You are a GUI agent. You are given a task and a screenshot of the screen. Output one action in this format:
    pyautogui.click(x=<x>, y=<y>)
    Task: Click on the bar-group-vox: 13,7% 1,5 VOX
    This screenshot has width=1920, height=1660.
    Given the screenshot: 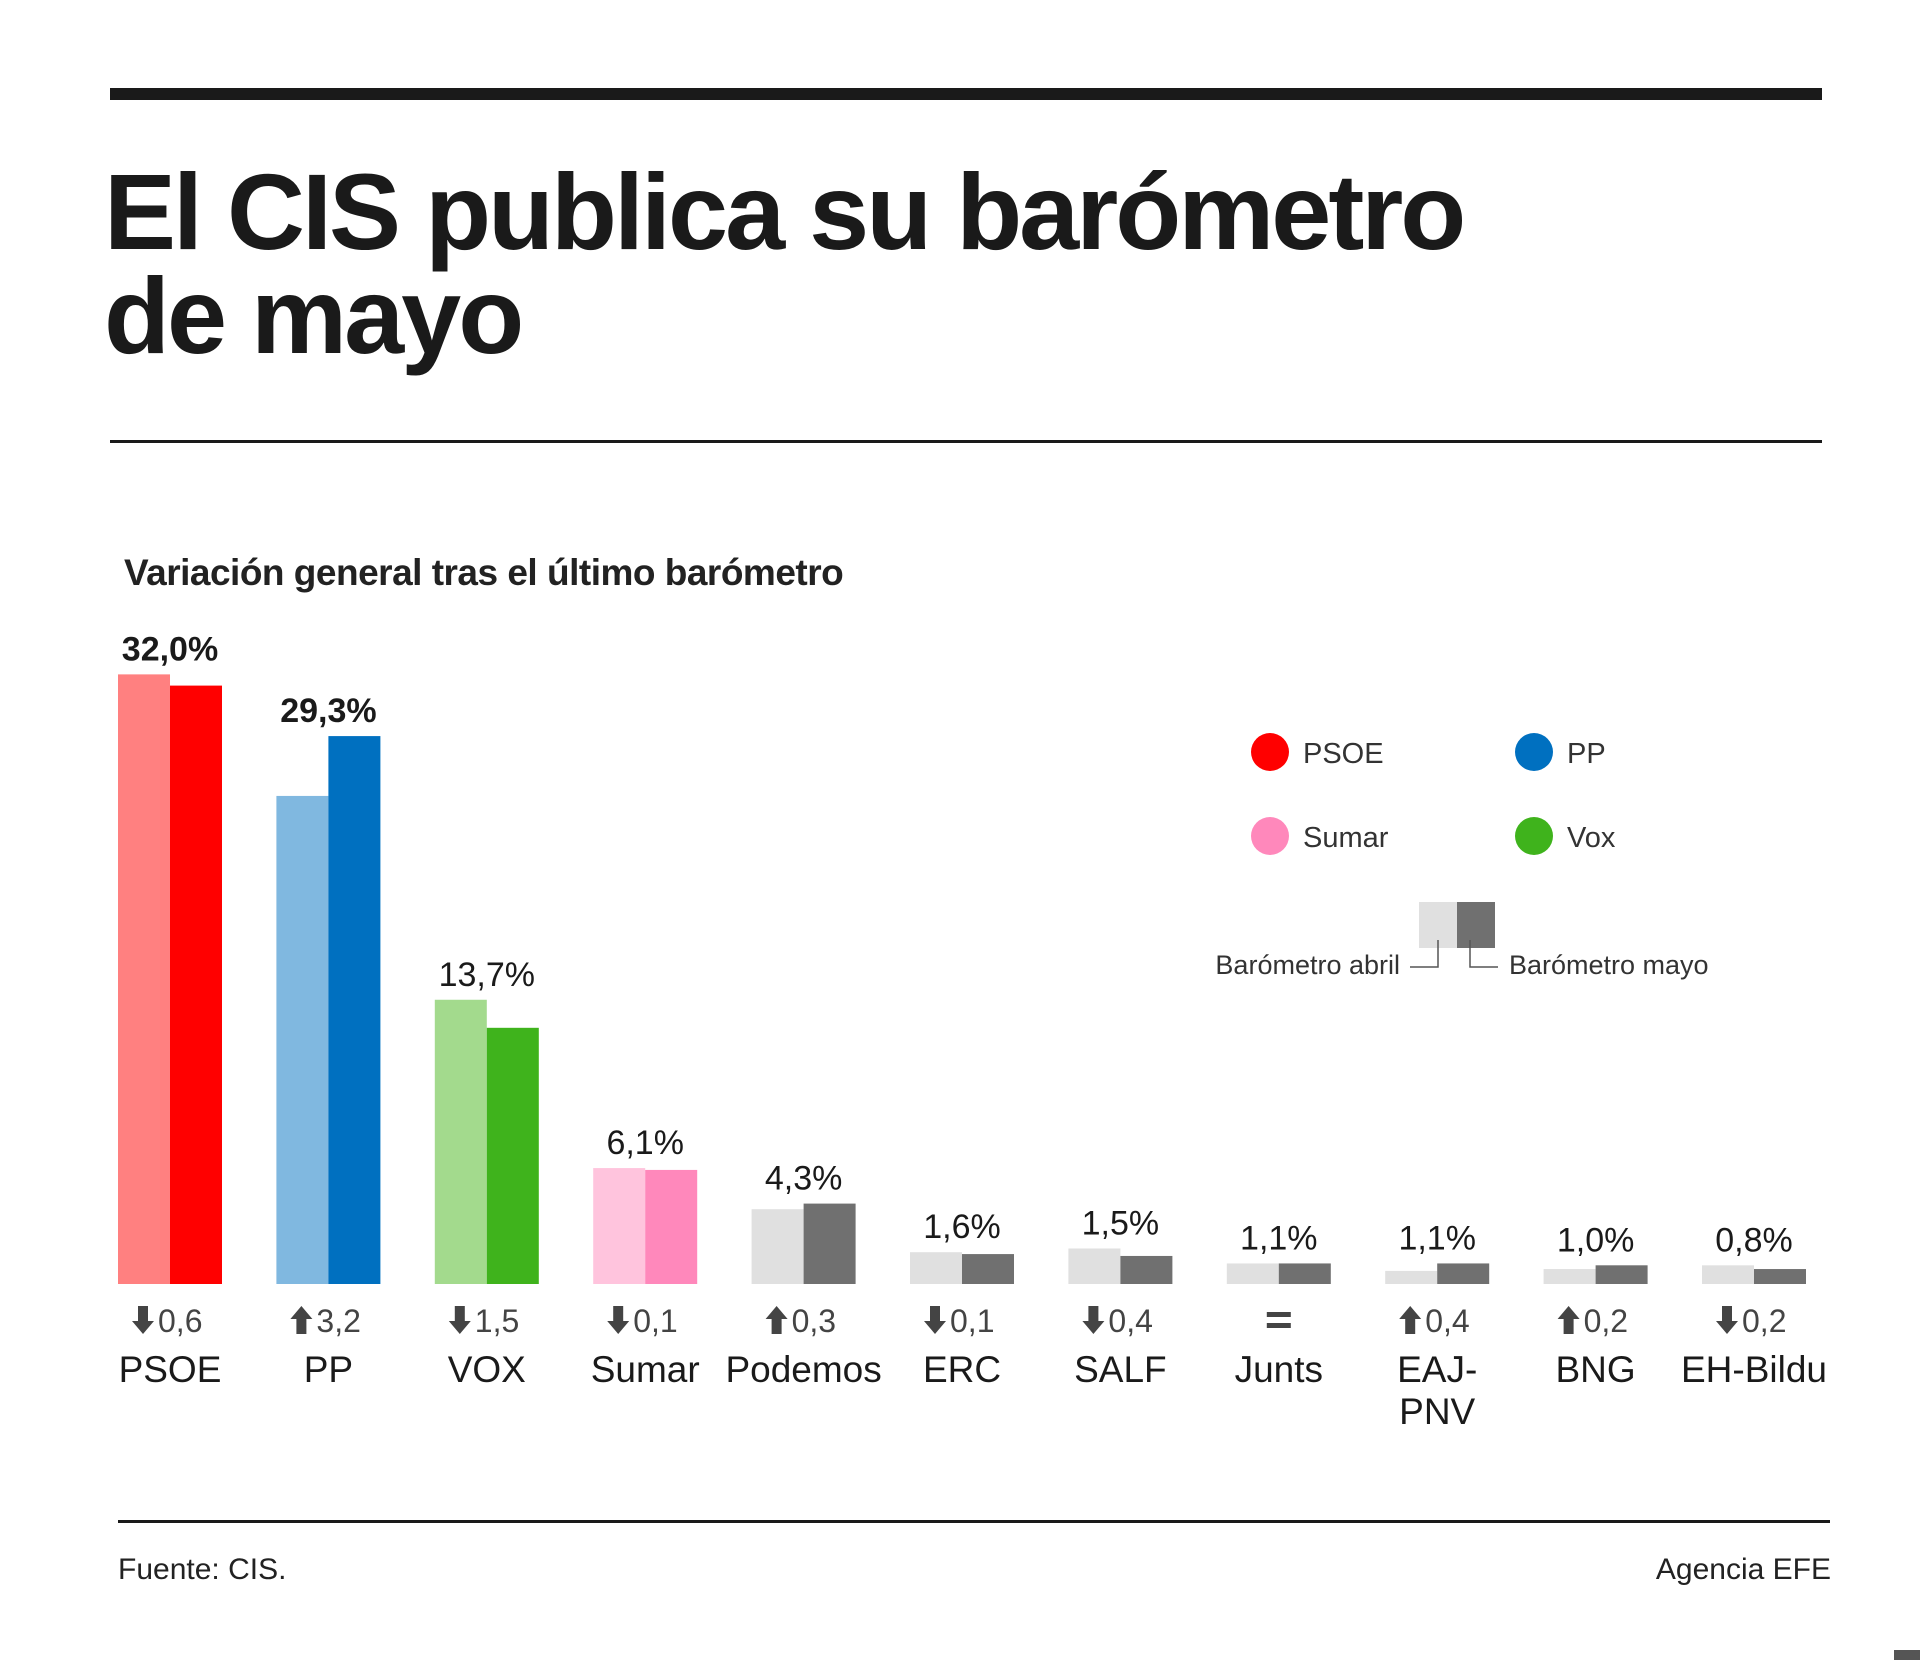 What is the action you would take?
    pyautogui.click(x=486, y=1173)
    